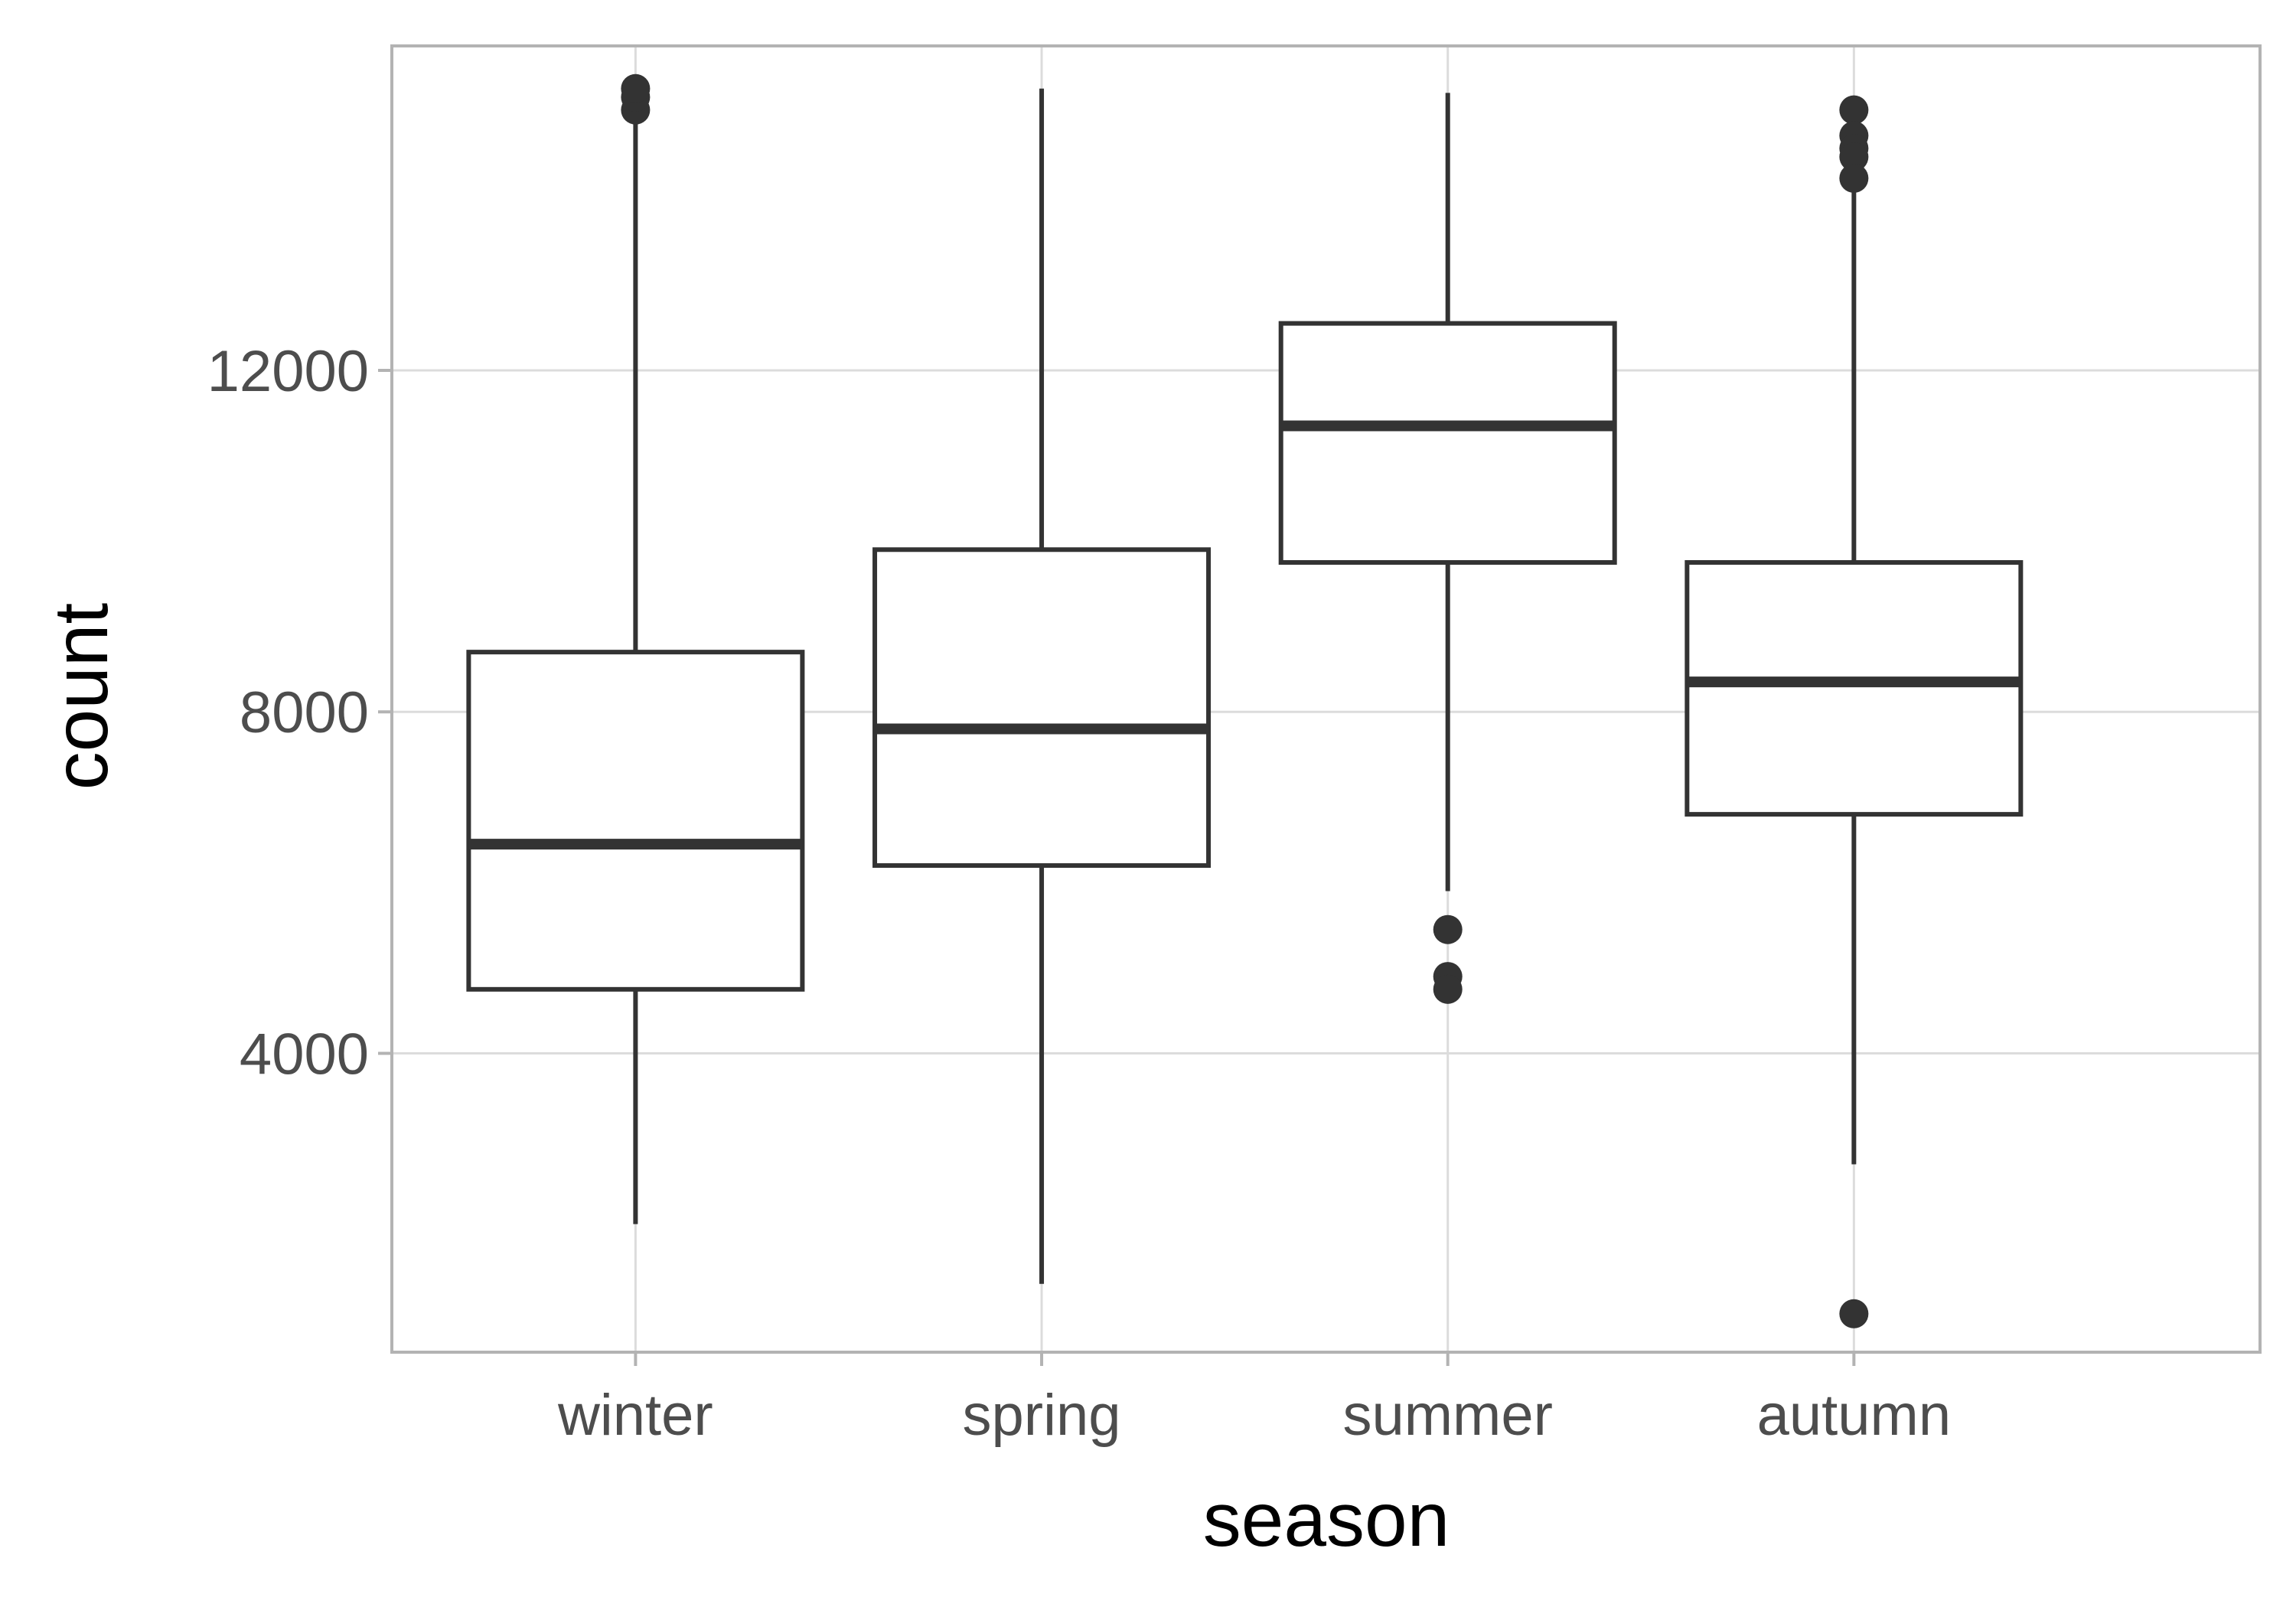 The width and height of the screenshot is (2296, 1607). What do you see at coordinates (1447, 1415) in the screenshot?
I see `x-tick-label: summer` at bounding box center [1447, 1415].